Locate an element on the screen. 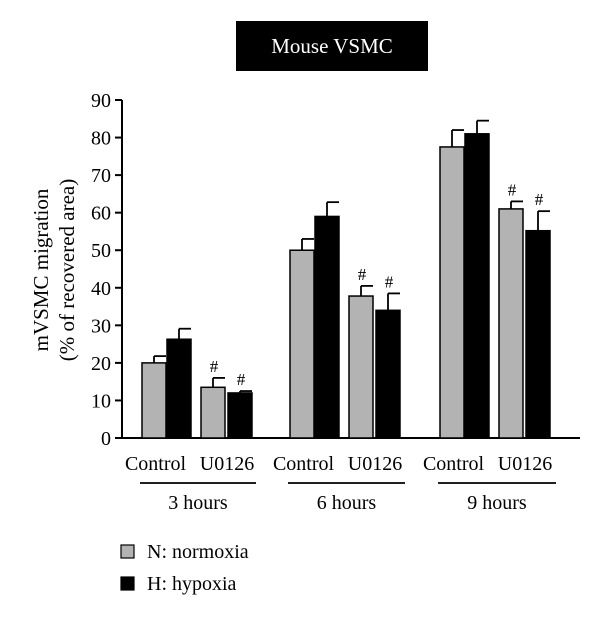  group-label: 6 hours is located at coordinates (347, 503).